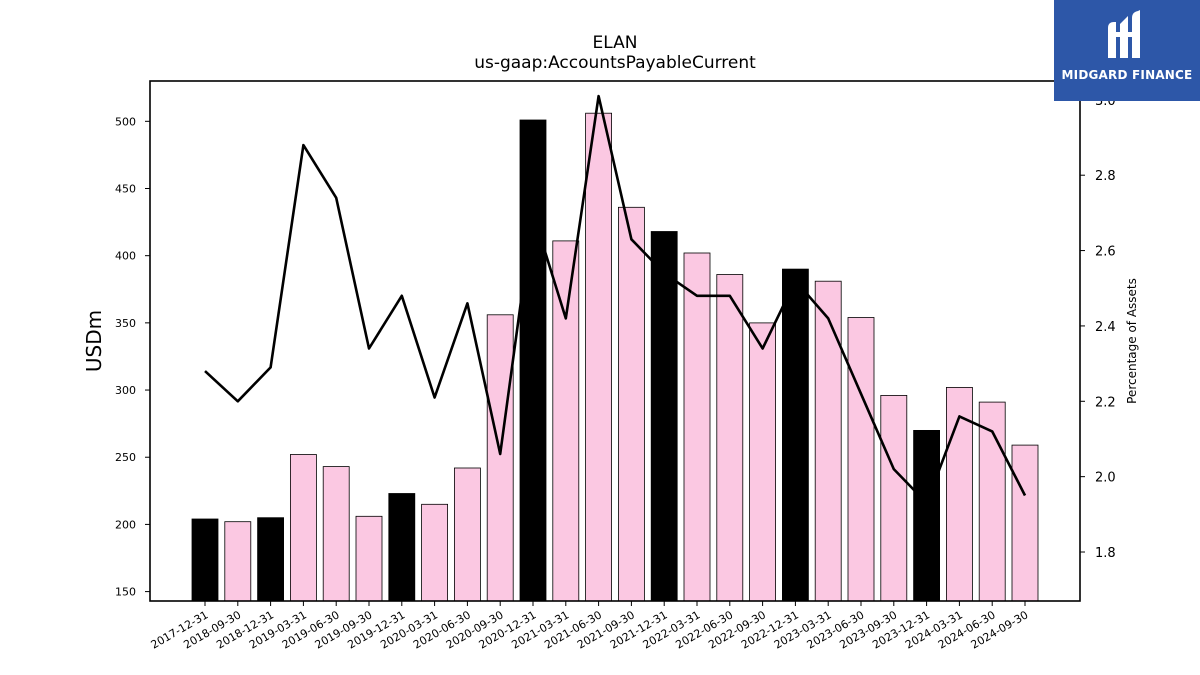  What do you see at coordinates (1105, 402) in the screenshot?
I see `y2-tick-label: 2.2` at bounding box center [1105, 402].